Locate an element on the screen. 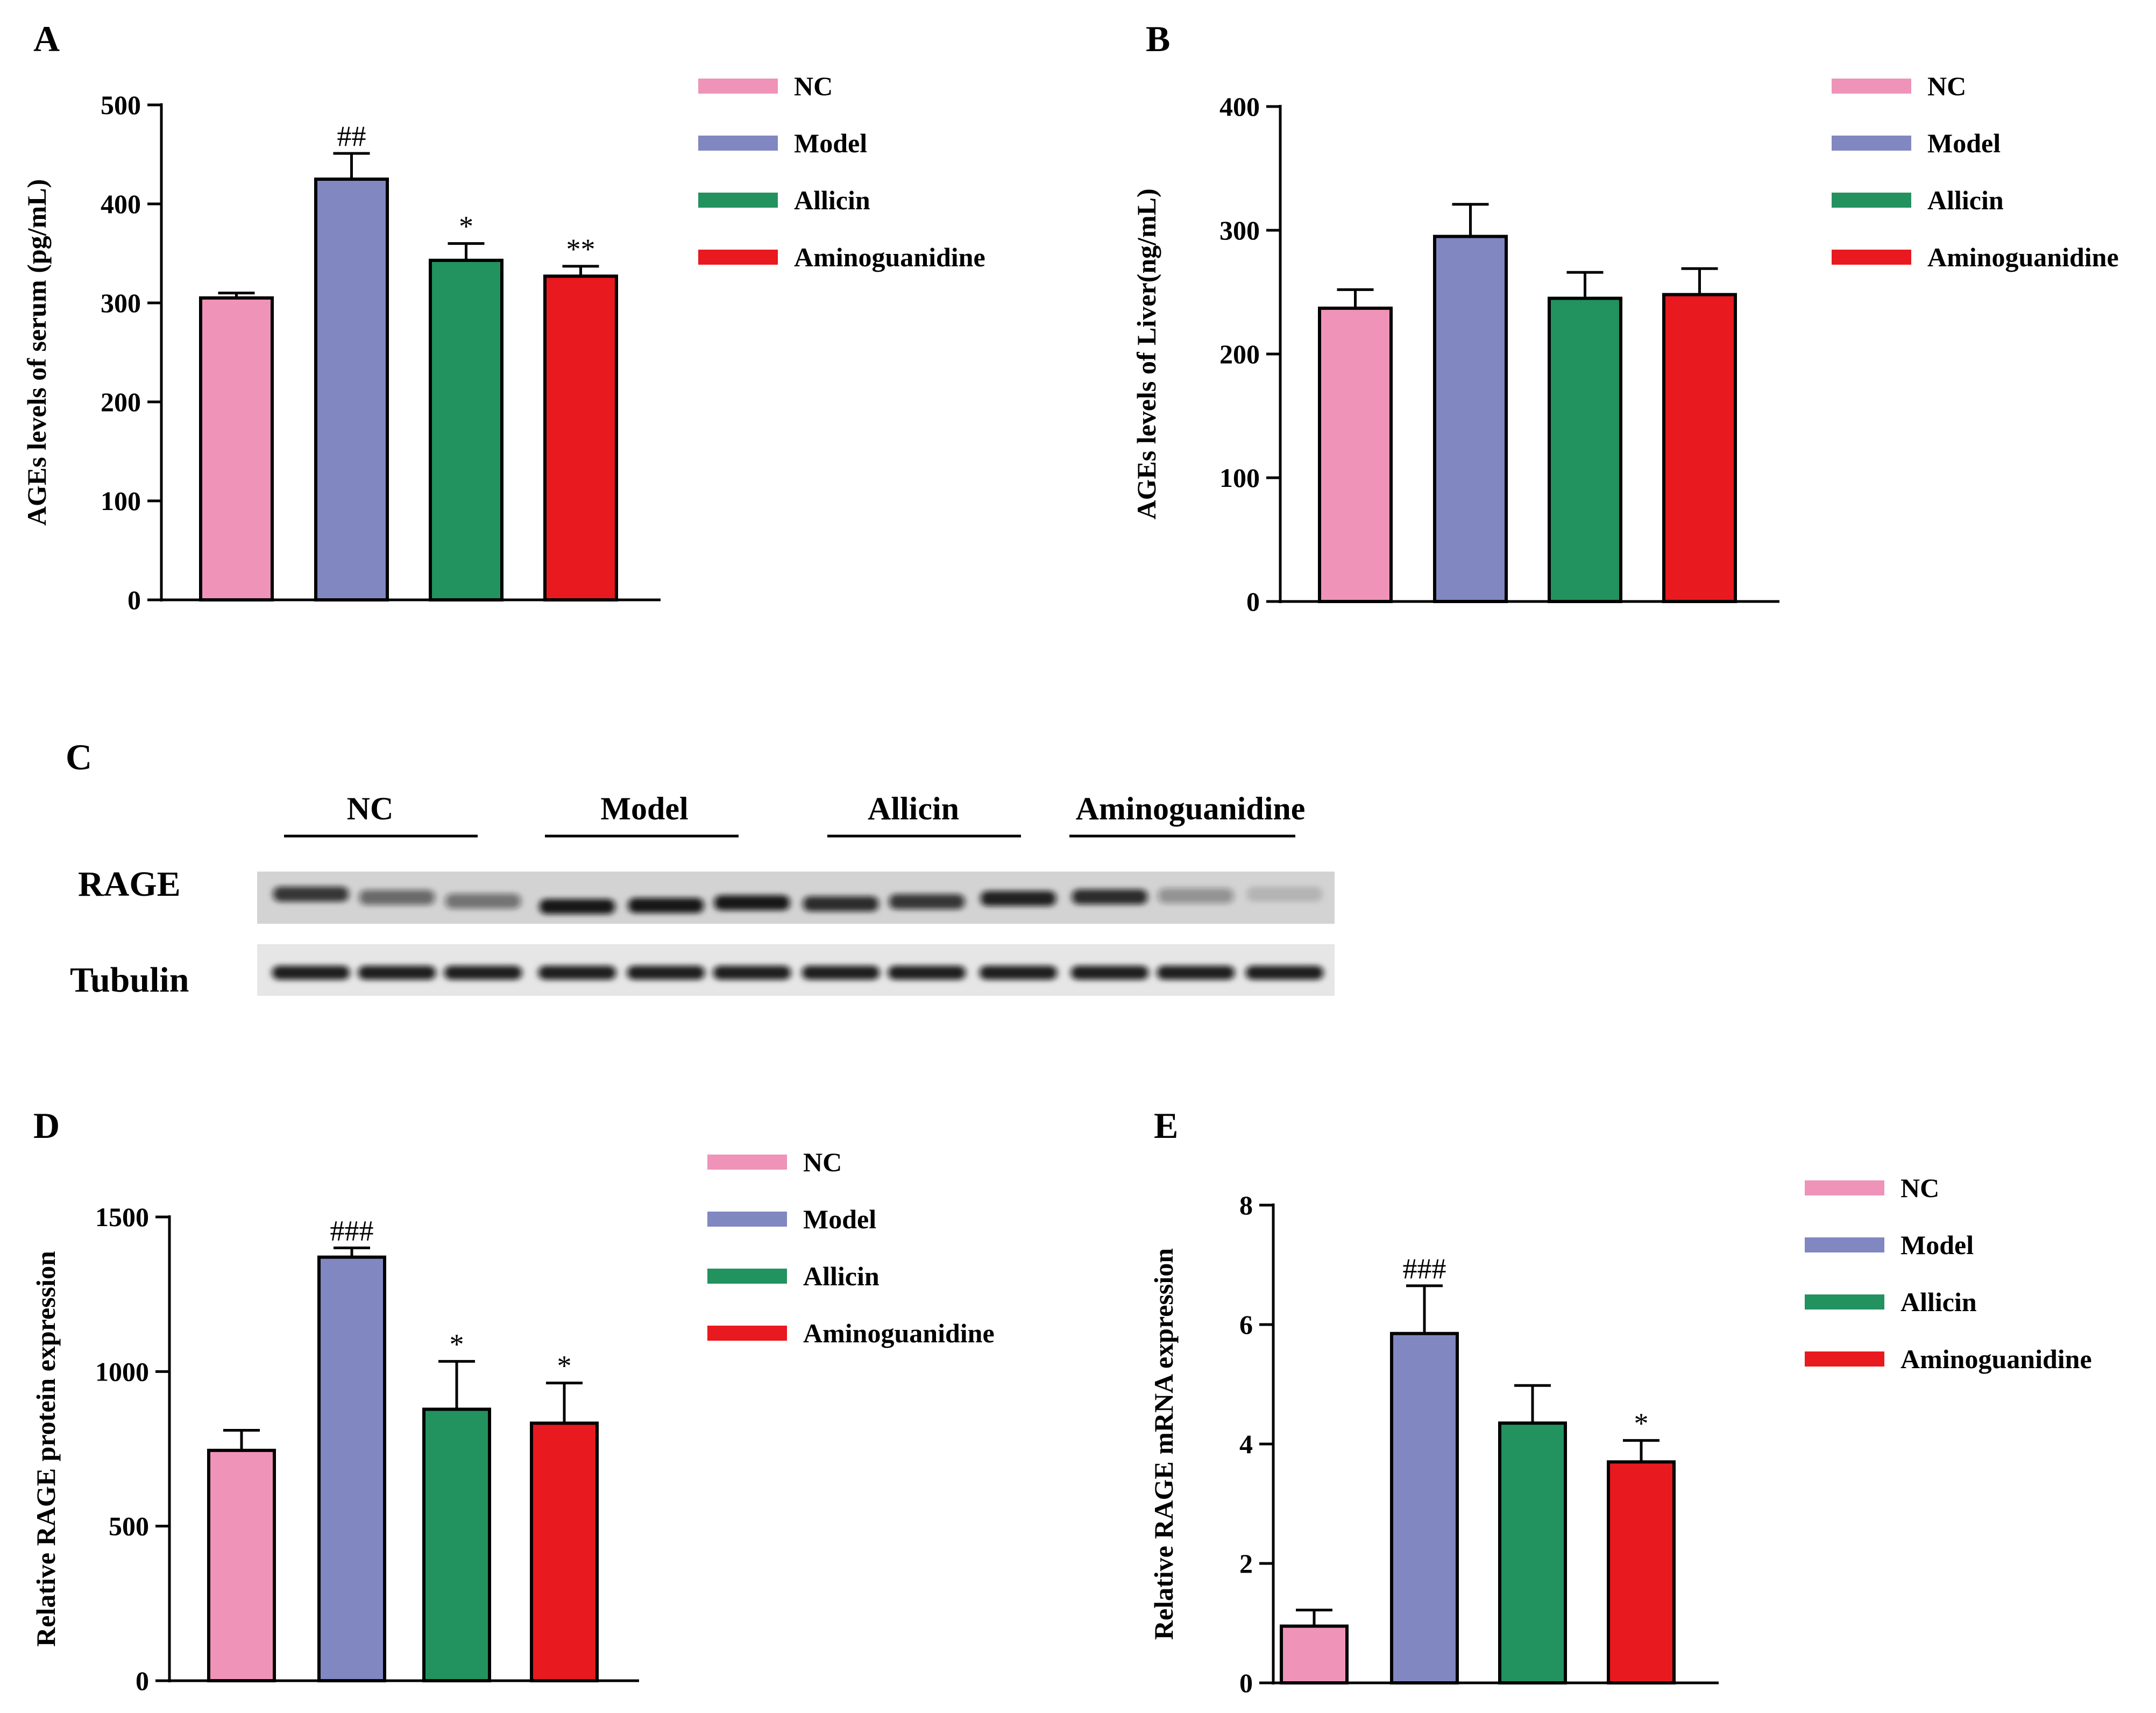 The image size is (2156, 1713). y-tick-label-e-8: 8 is located at coordinates (1246, 1205).